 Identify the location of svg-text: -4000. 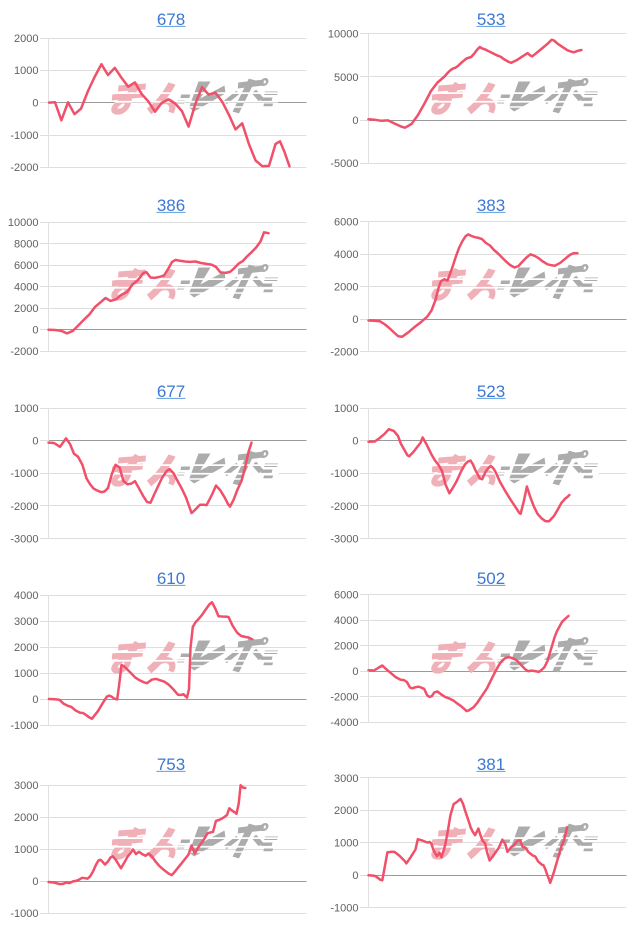
(344, 723).